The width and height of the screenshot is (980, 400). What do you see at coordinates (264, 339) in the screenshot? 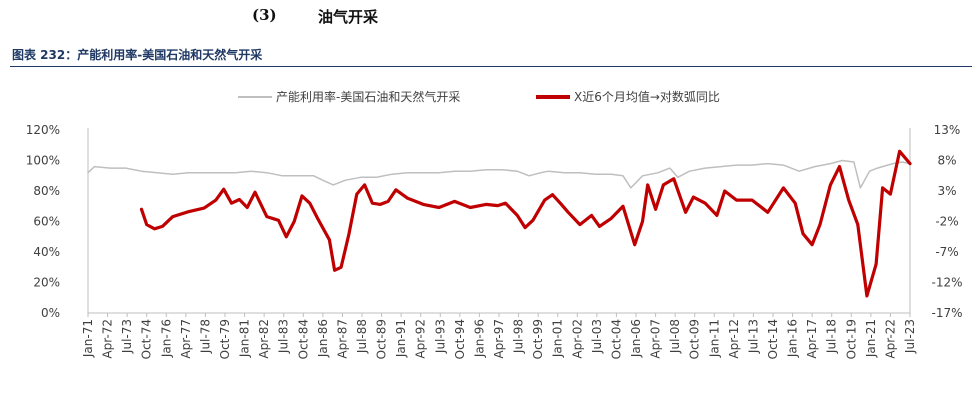
I see `x-tick-label: Apr-82` at bounding box center [264, 339].